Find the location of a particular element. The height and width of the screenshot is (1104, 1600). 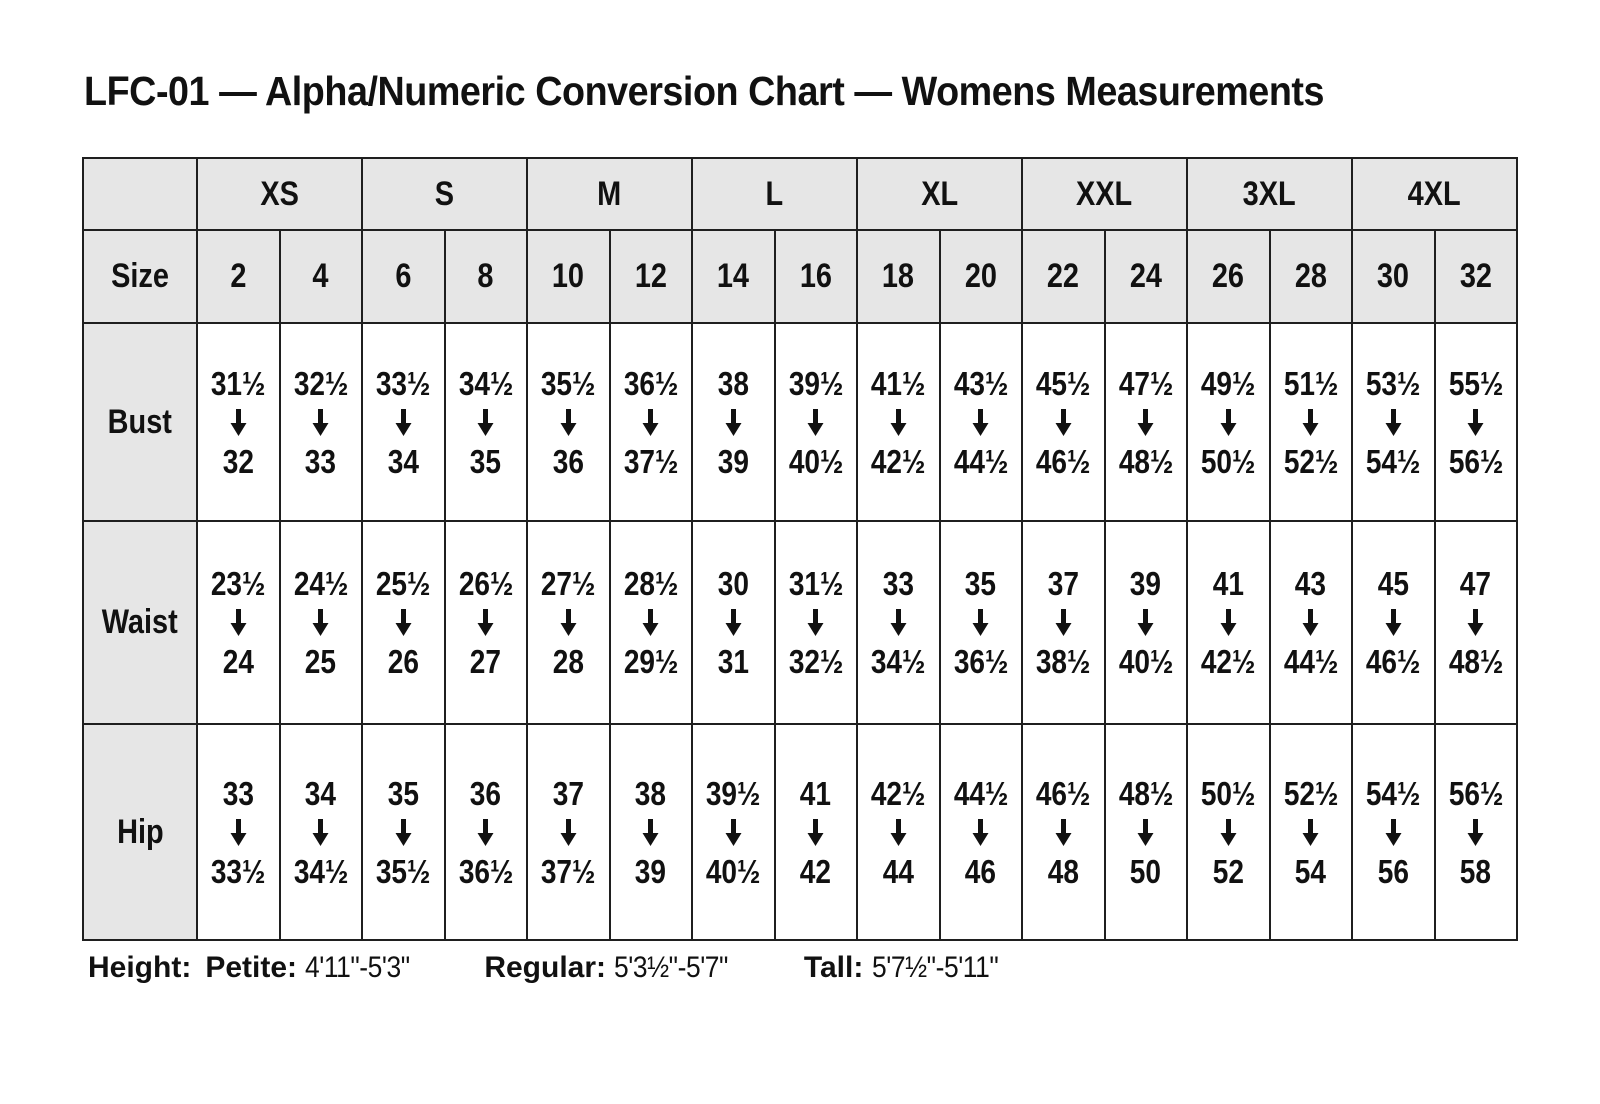

range-from: 27½ is located at coordinates (568, 583).